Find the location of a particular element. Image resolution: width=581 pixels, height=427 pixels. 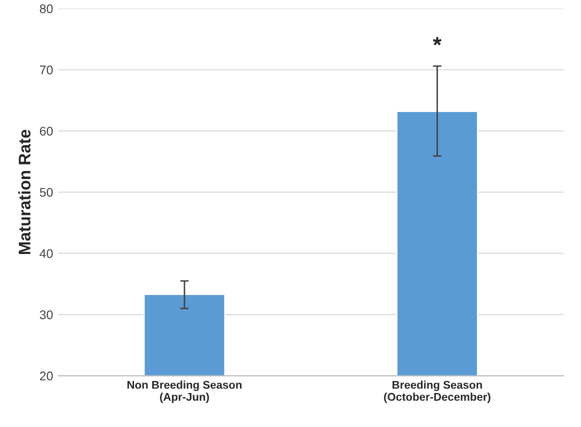

x-tick-label: Breeding Season (October-December) is located at coordinates (437, 391).